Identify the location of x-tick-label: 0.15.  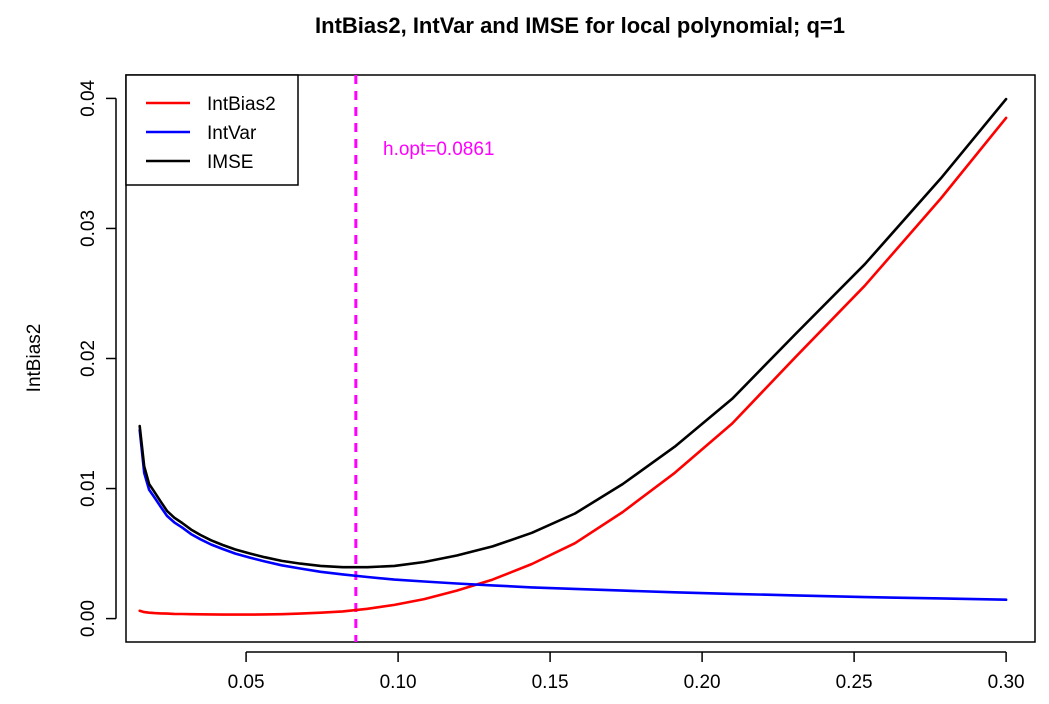
(550, 682).